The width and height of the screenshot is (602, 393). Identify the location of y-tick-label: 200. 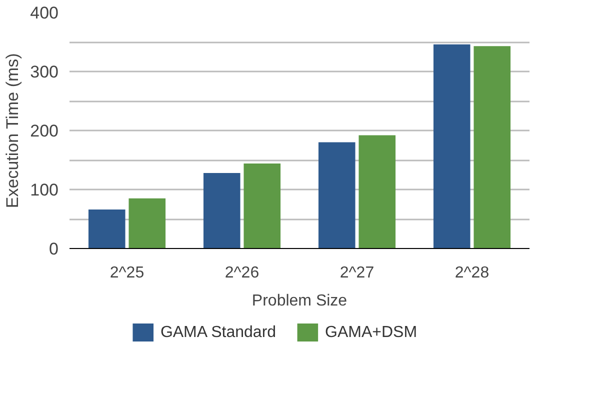
(44, 131).